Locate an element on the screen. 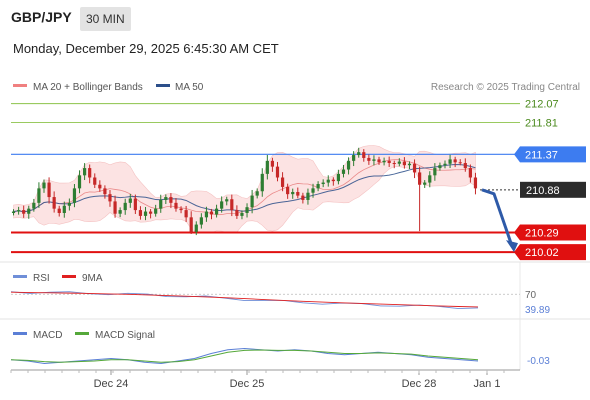 Image resolution: width=590 pixels, height=400 pixels. projection-arrow-head is located at coordinates (512, 246).